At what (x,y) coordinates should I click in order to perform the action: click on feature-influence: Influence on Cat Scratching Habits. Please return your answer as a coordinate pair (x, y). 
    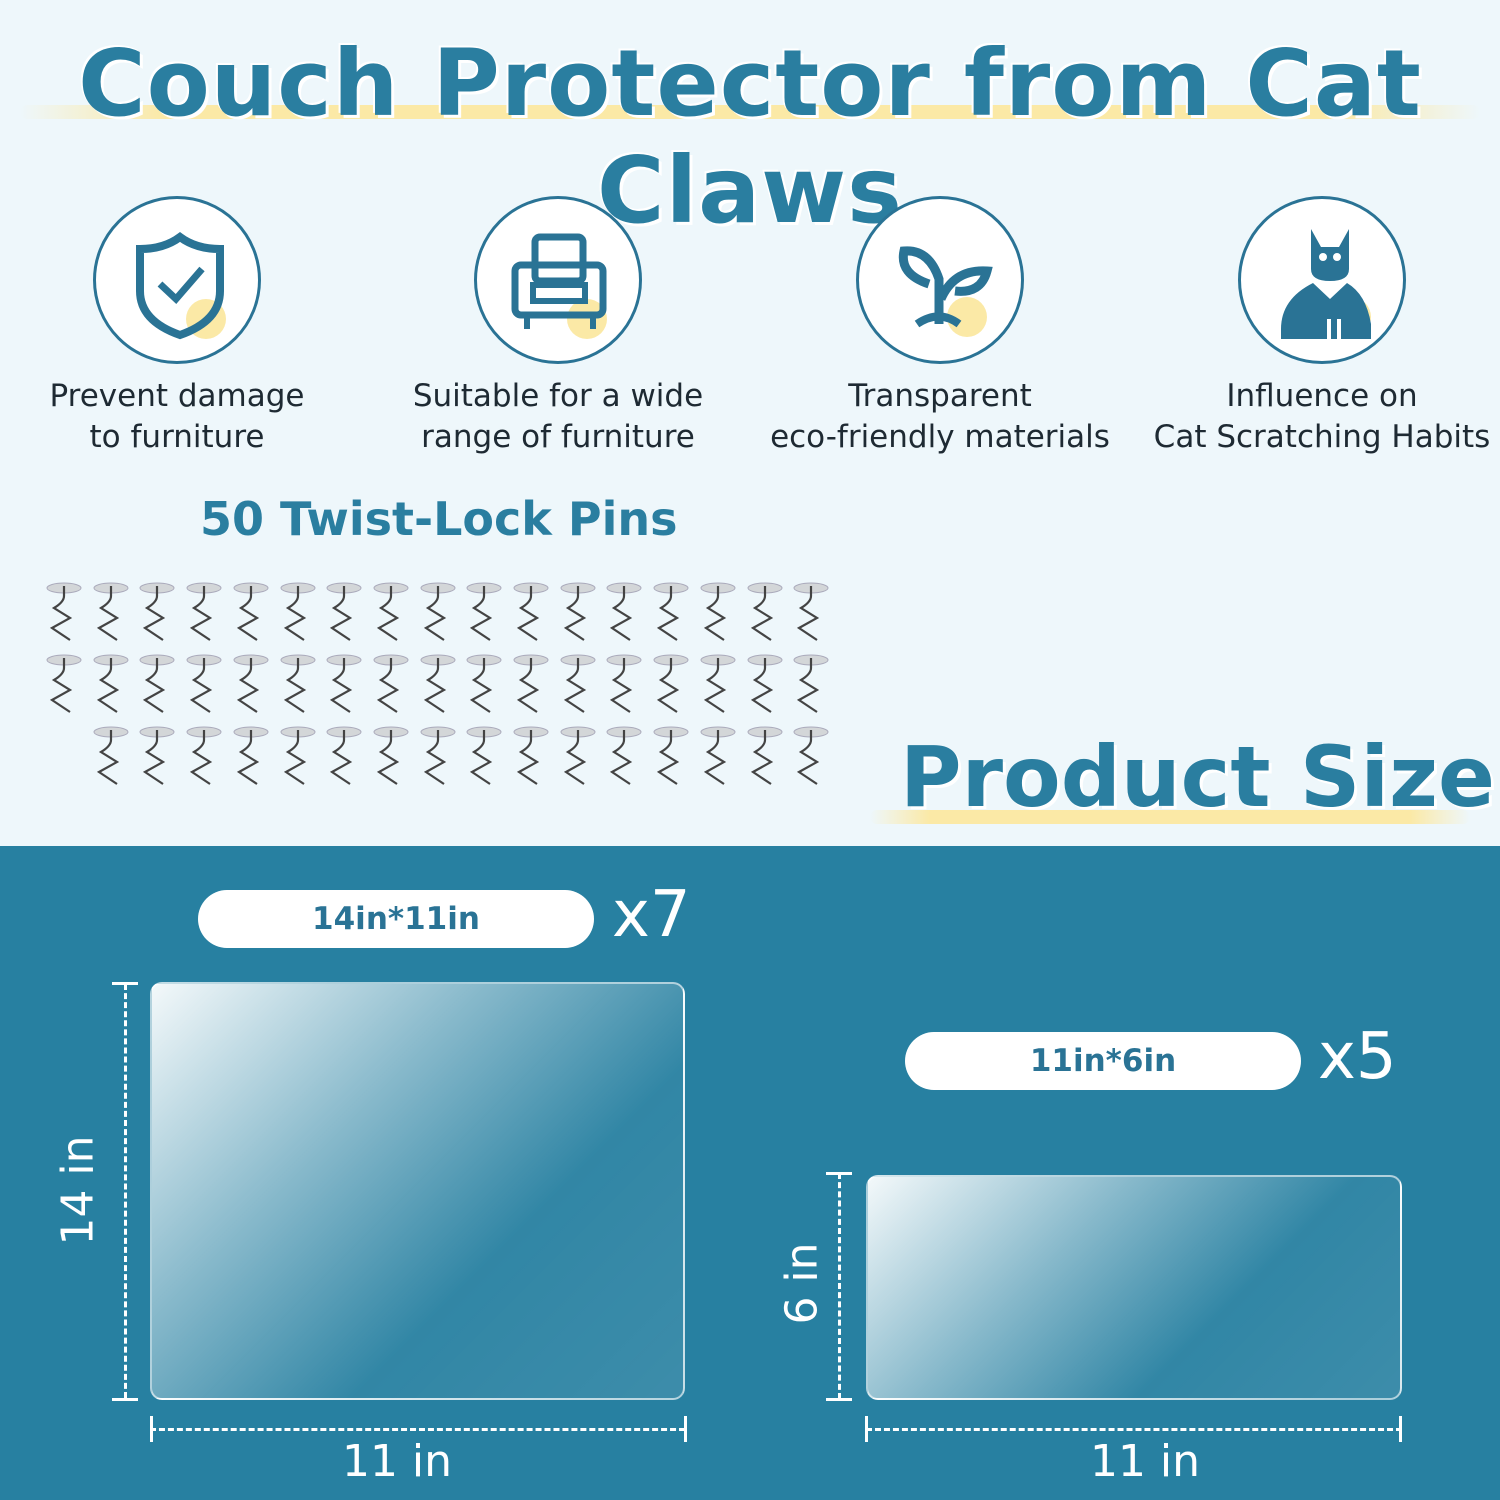
    Looking at the image, I should click on (1316, 327).